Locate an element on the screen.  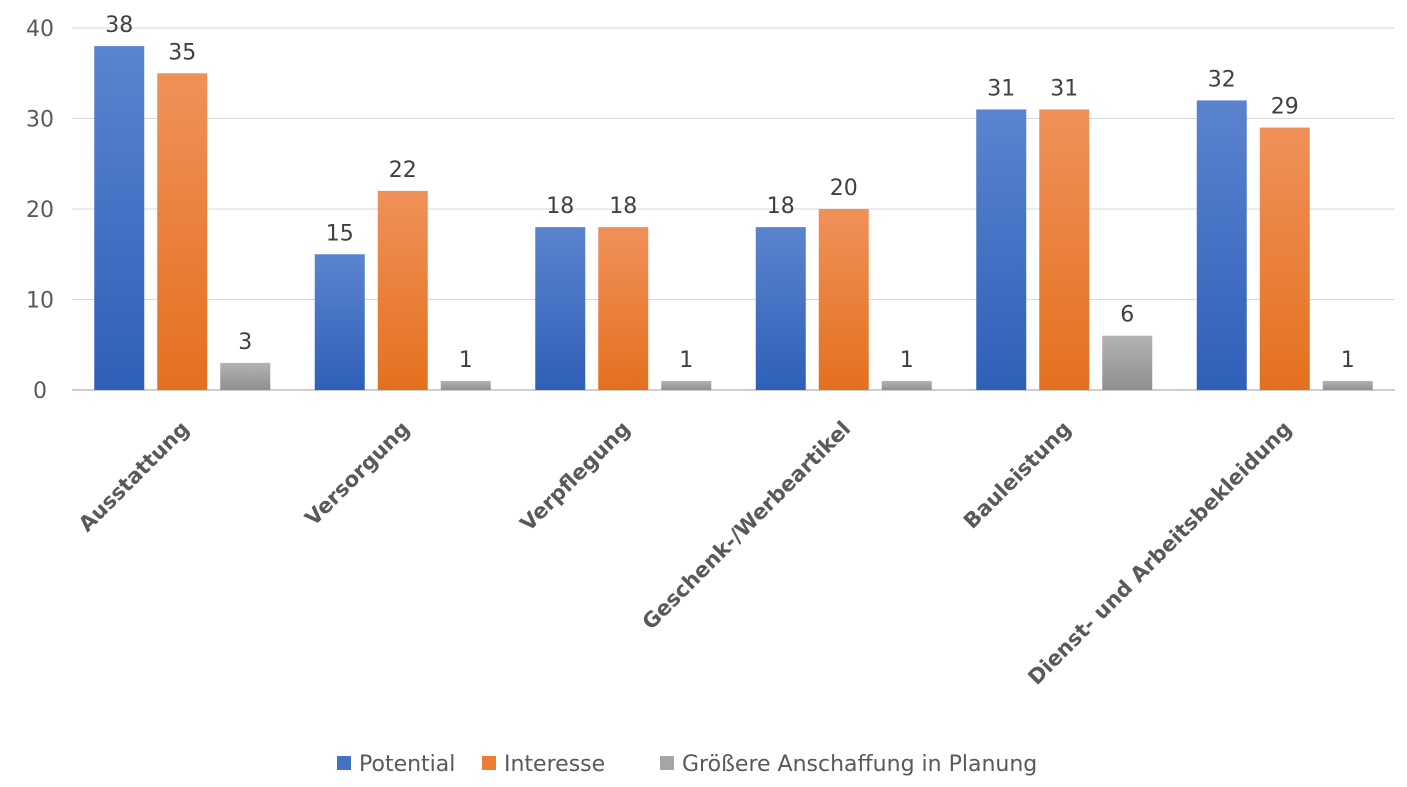
data-label: 38 is located at coordinates (119, 25).